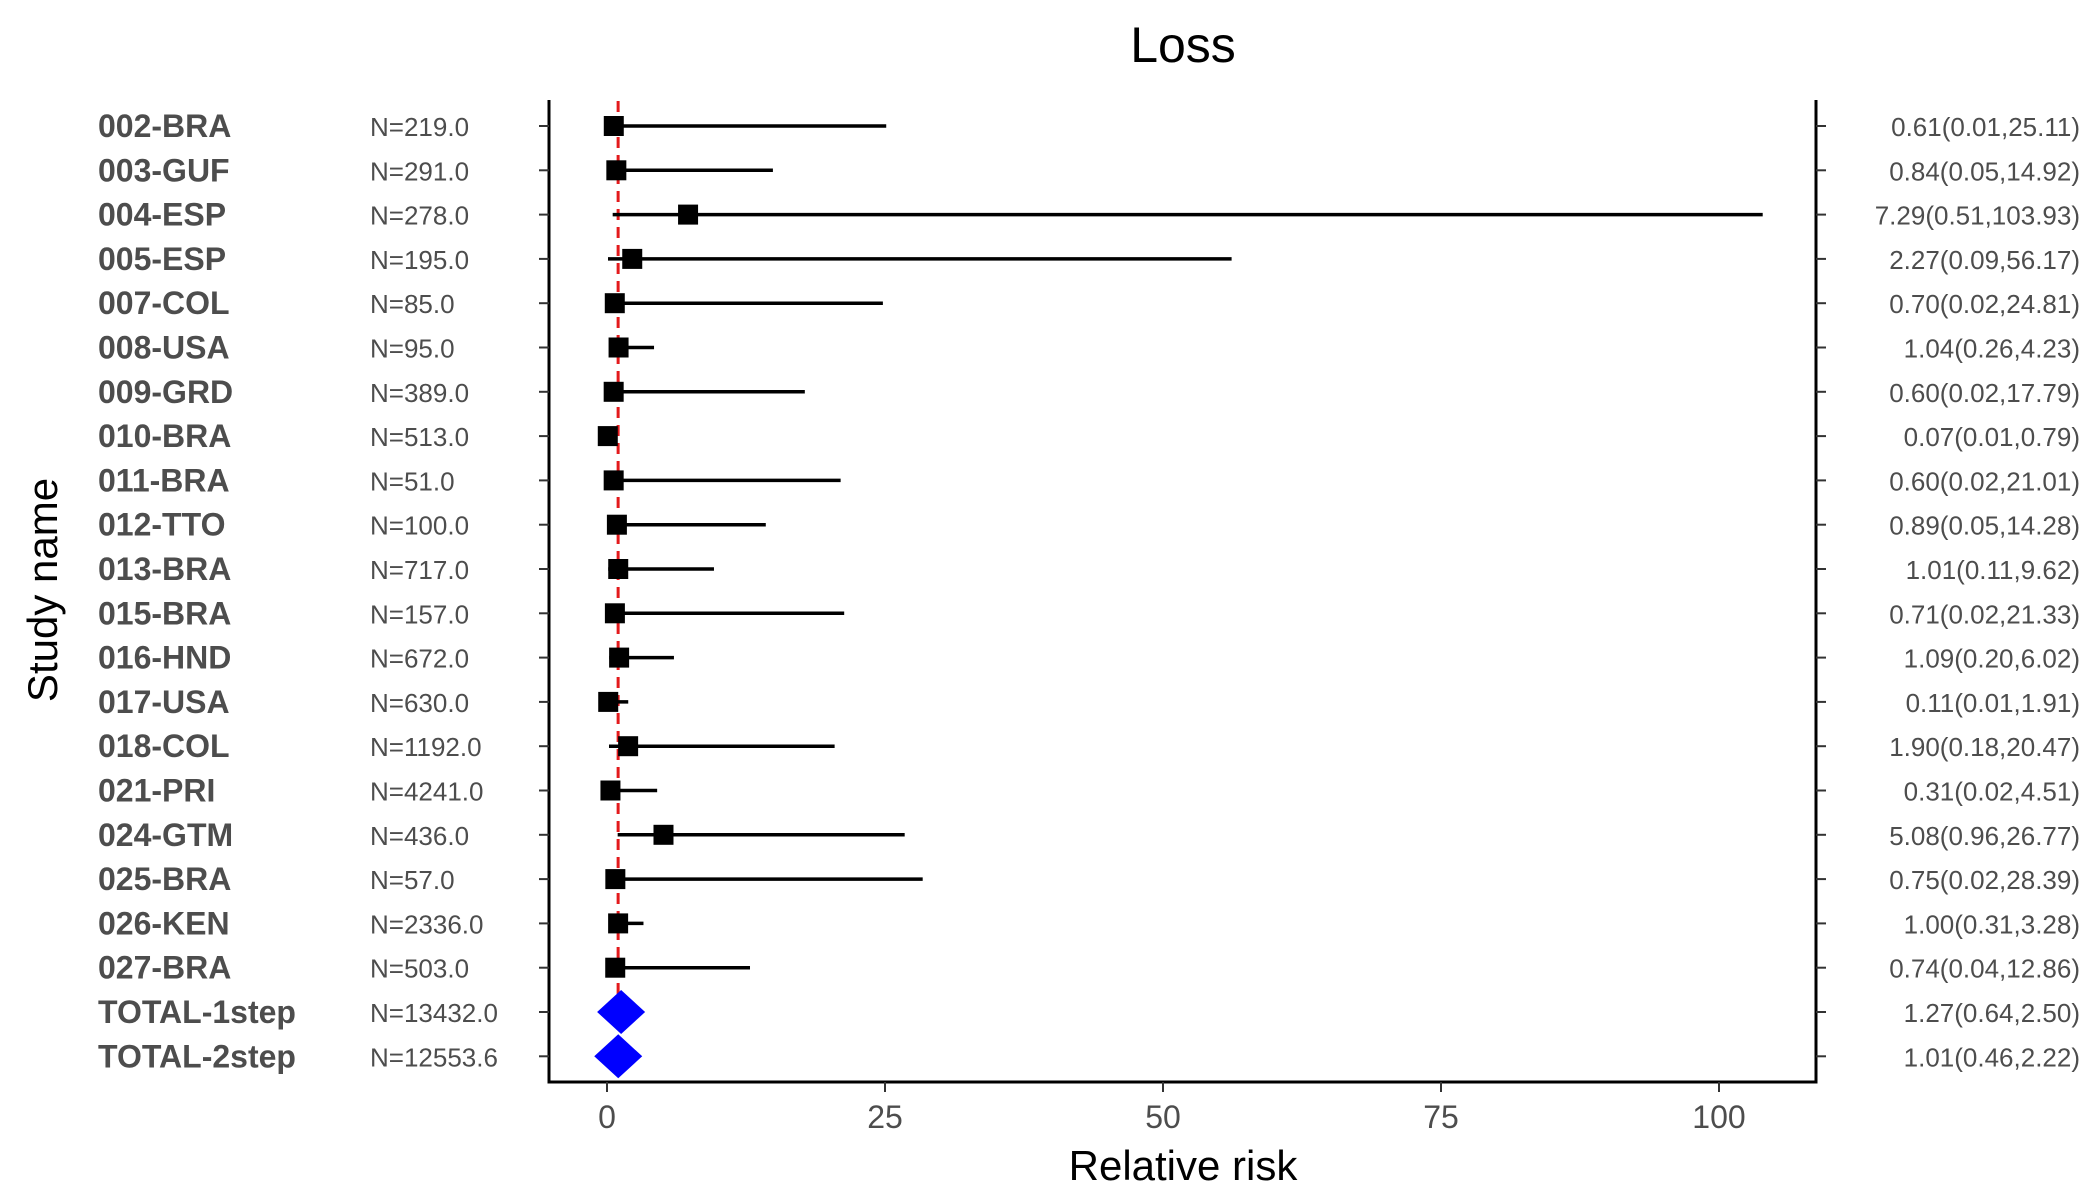 Image resolution: width=2100 pixels, height=1200 pixels. What do you see at coordinates (164, 746) in the screenshot?
I see `study-label: 018-COL` at bounding box center [164, 746].